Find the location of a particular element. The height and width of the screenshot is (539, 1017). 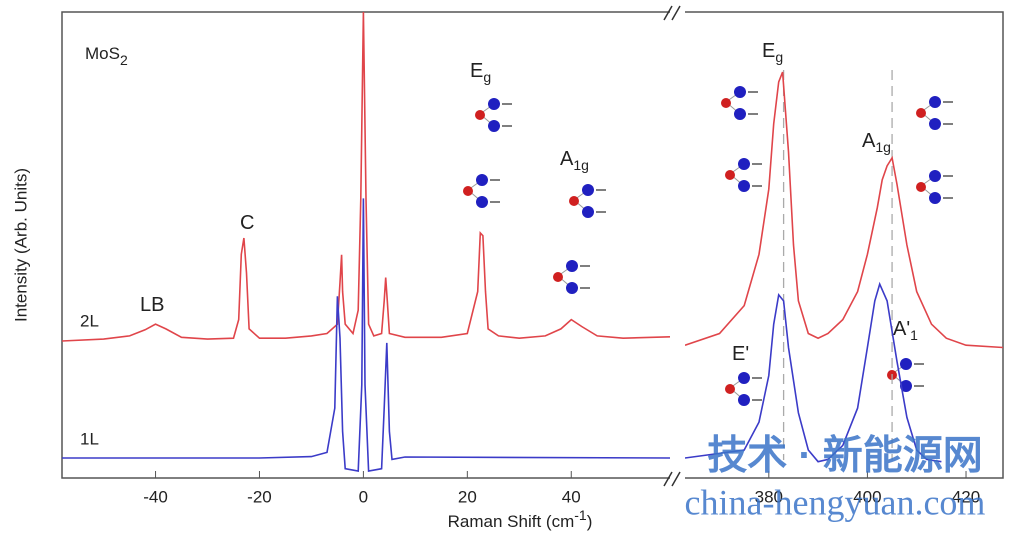

annotation-sub: 1 is located at coordinates (914, 335).